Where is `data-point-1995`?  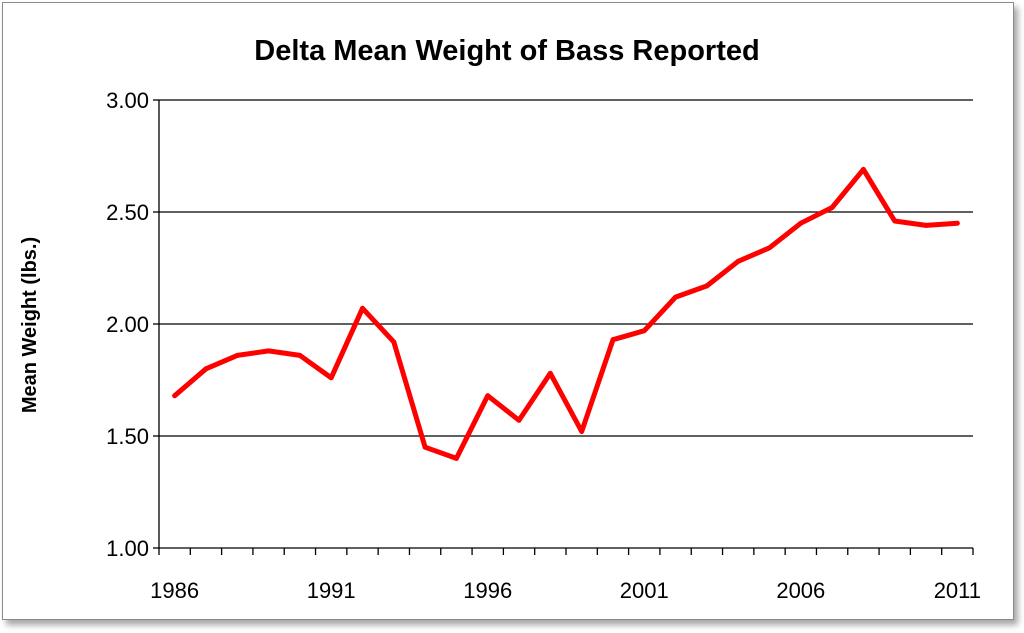 data-point-1995 is located at coordinates (456, 458).